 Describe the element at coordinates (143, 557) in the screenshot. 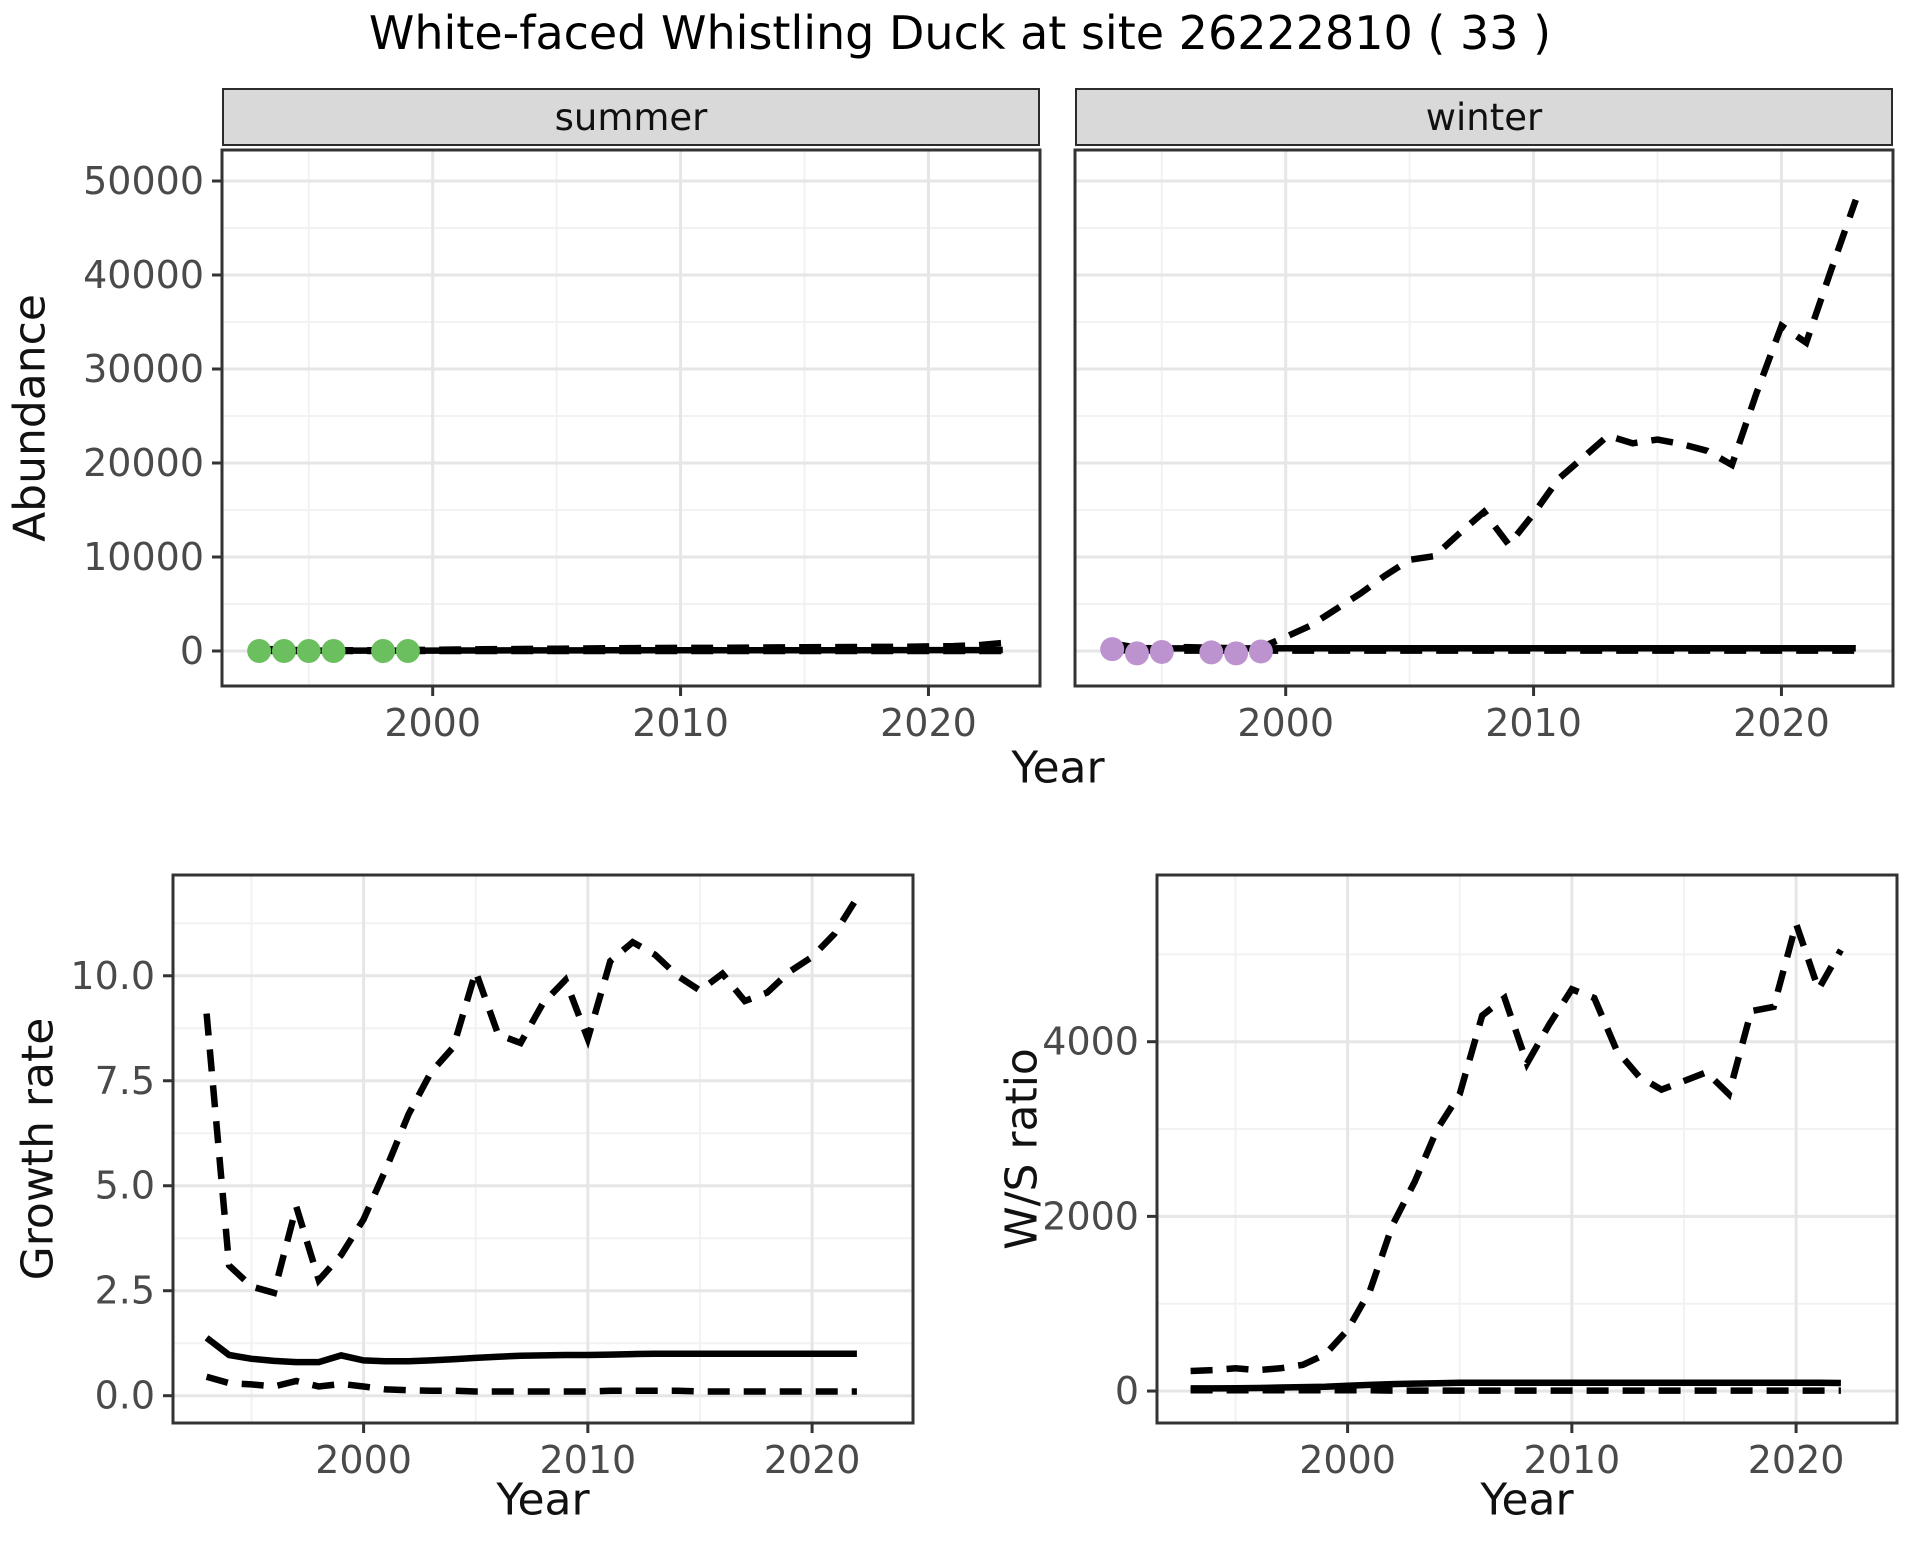

I see `y-tick-label: 10000` at that location.